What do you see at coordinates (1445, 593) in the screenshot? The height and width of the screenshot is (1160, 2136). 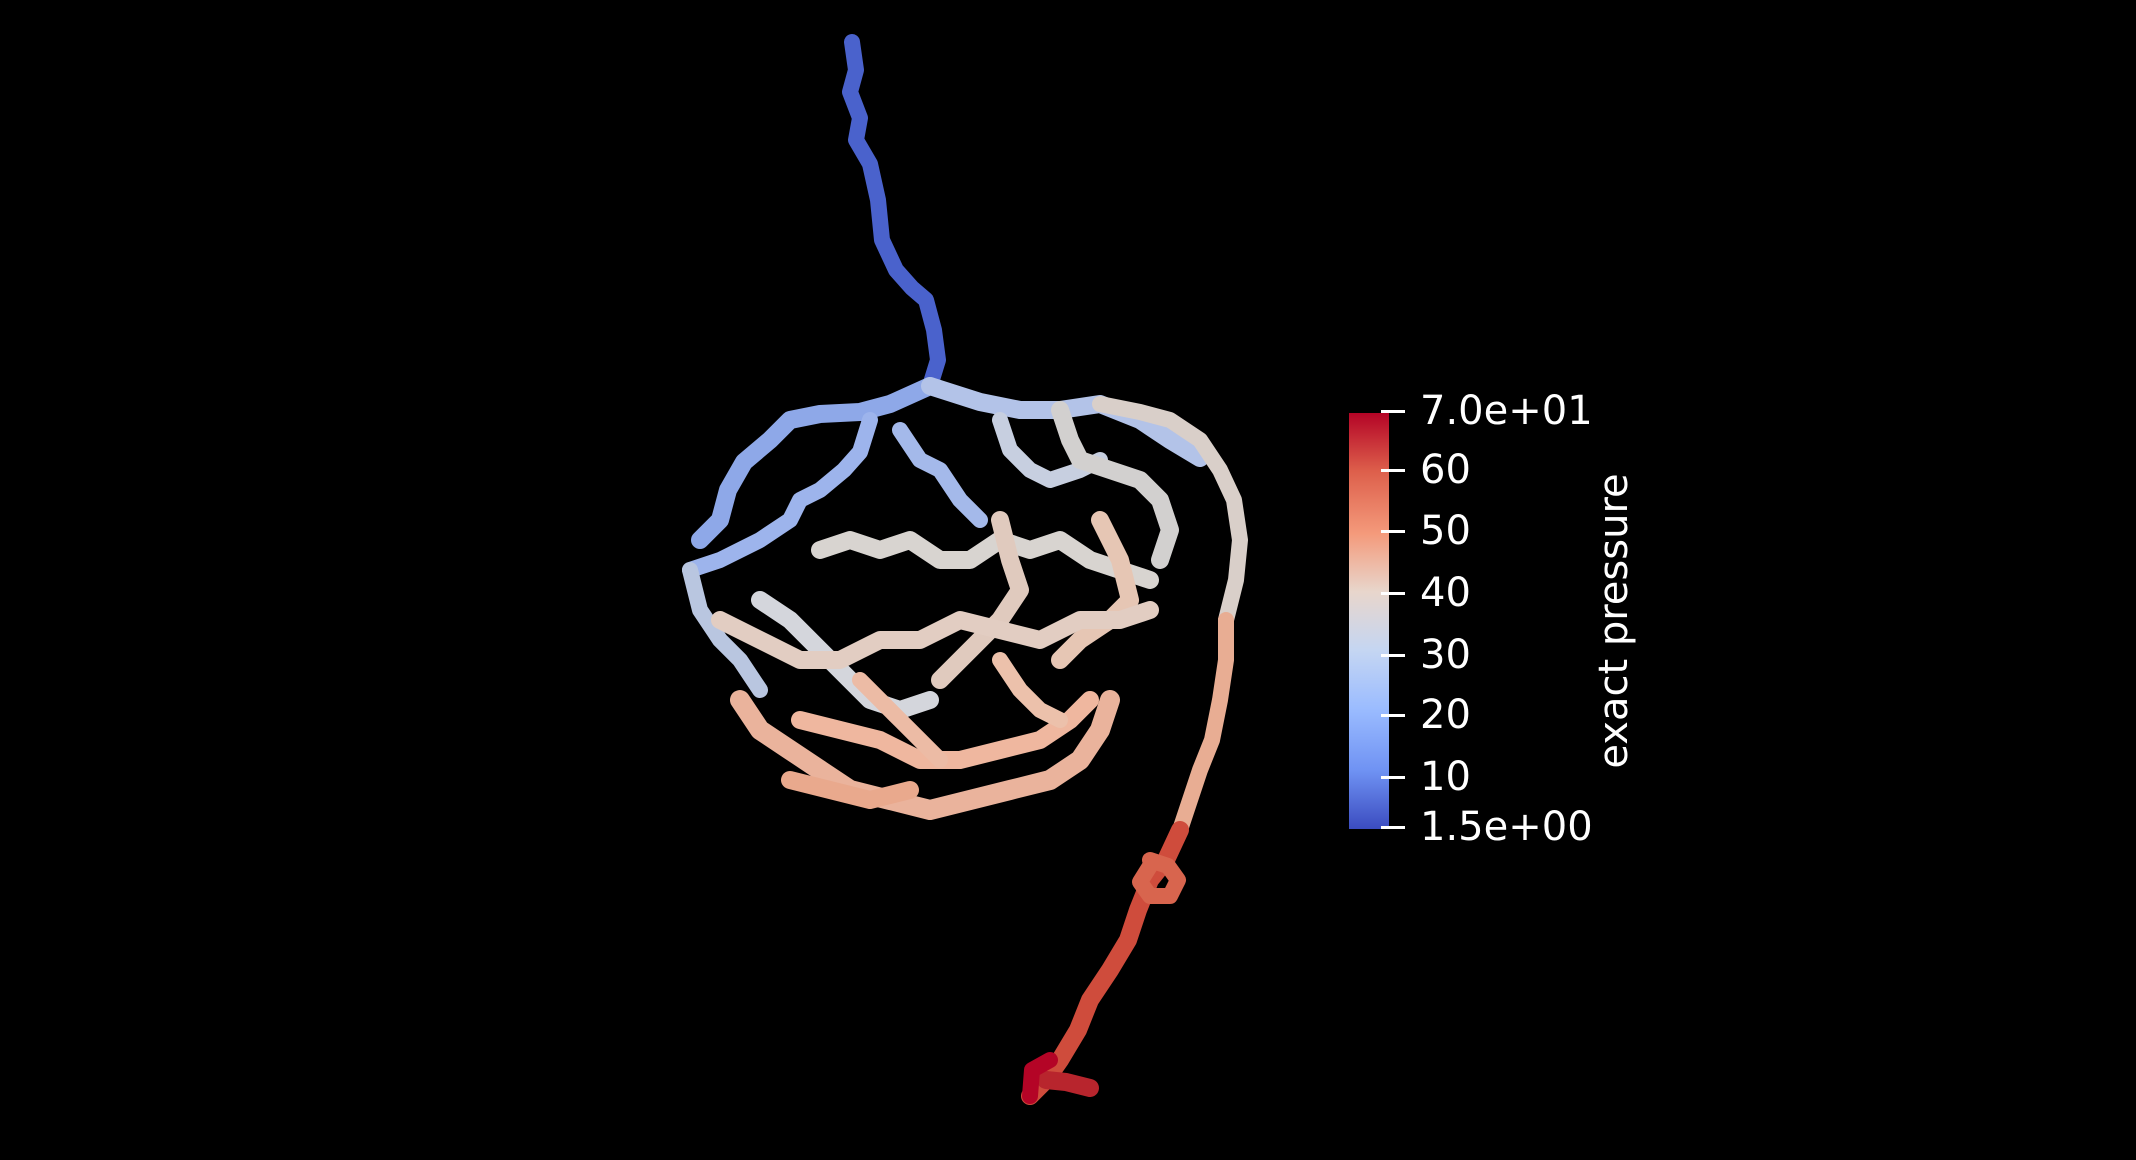 I see `colorbar-tick-label: 40` at bounding box center [1445, 593].